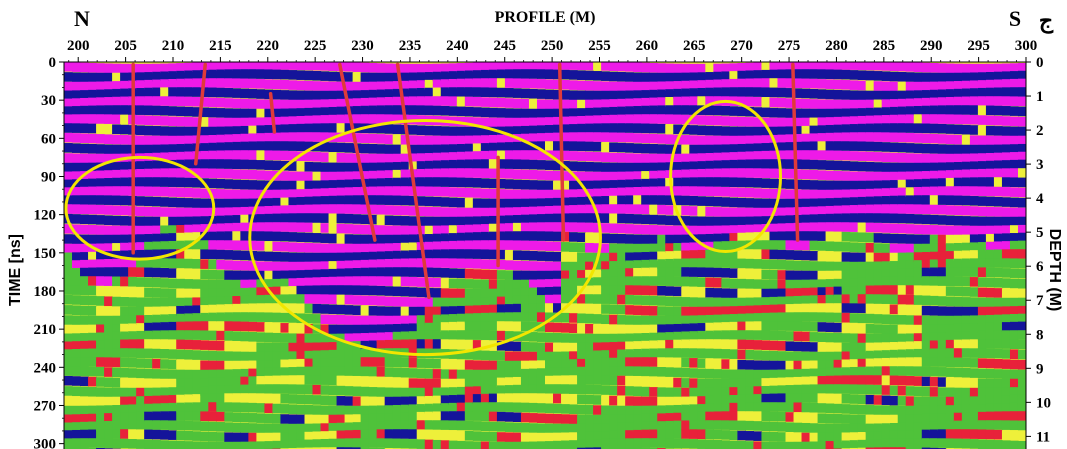  What do you see at coordinates (1015, 18) in the screenshot?
I see `south-label: S` at bounding box center [1015, 18].